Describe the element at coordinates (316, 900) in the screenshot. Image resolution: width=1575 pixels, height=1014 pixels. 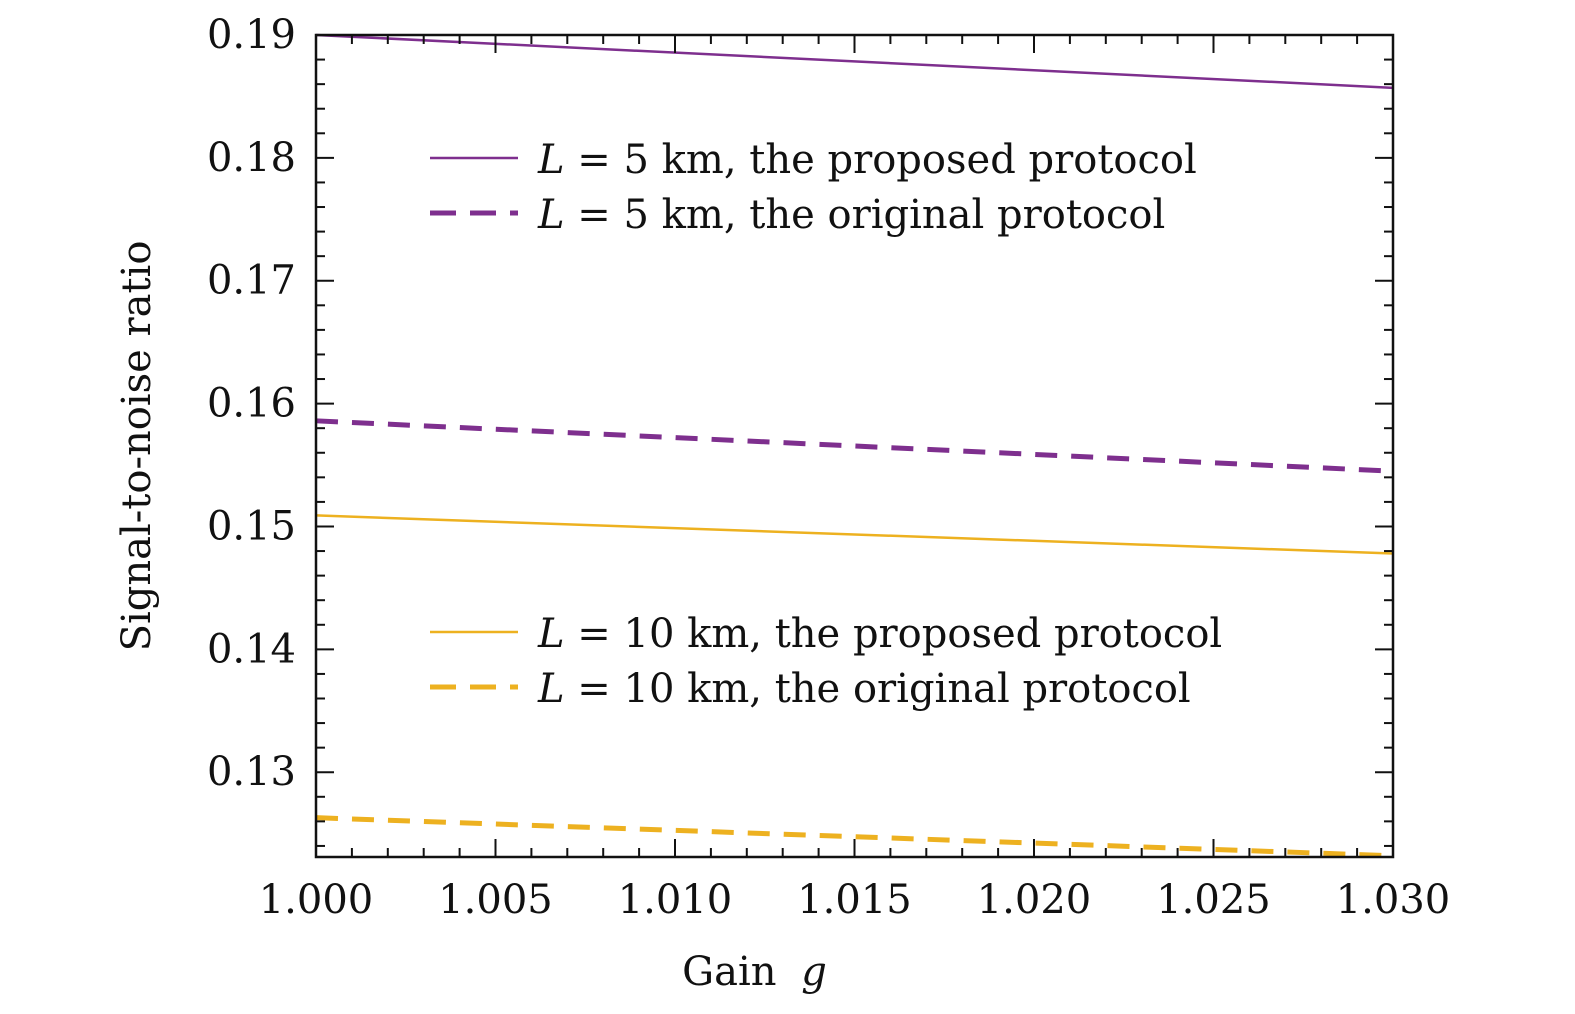
I see `x-tick-label: 1.000` at that location.